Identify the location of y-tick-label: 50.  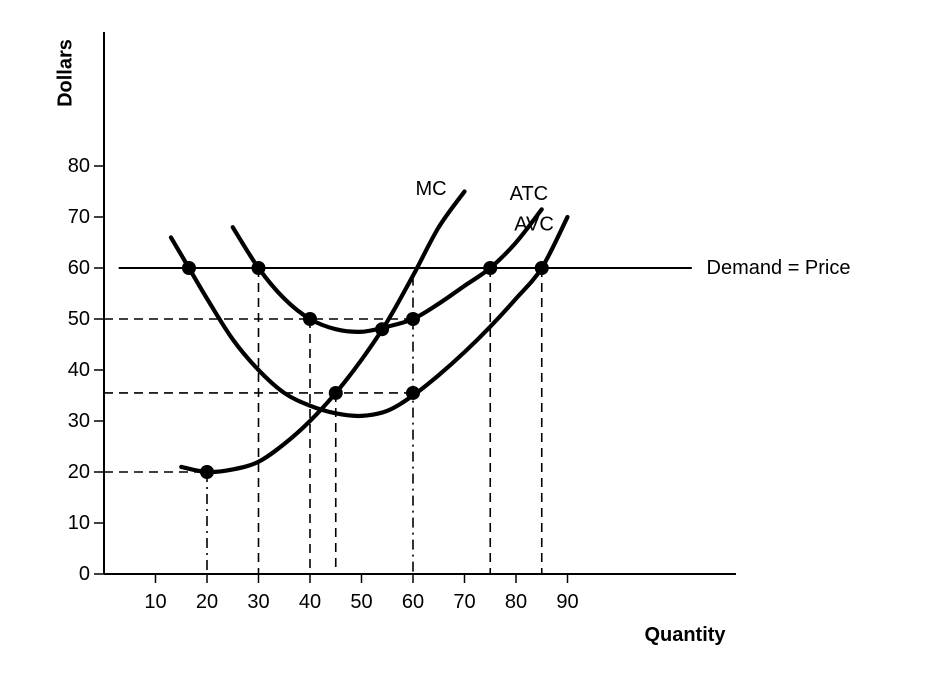
(79, 319).